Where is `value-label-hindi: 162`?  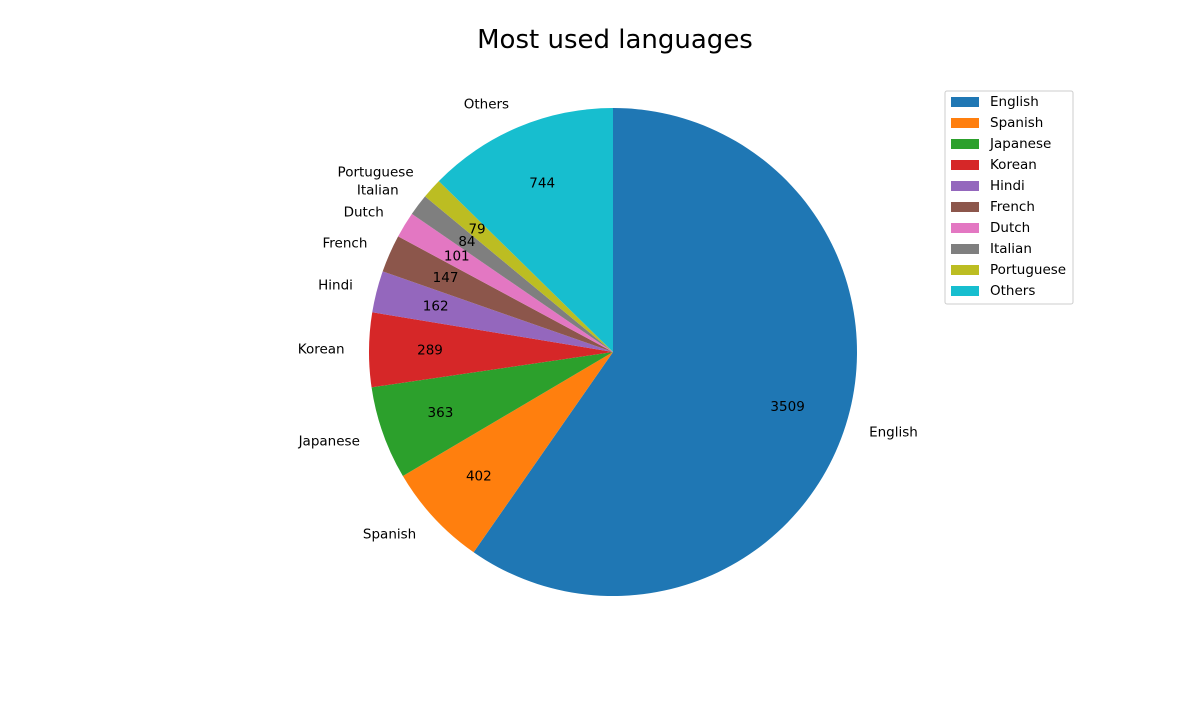
value-label-hindi: 162 is located at coordinates (436, 307).